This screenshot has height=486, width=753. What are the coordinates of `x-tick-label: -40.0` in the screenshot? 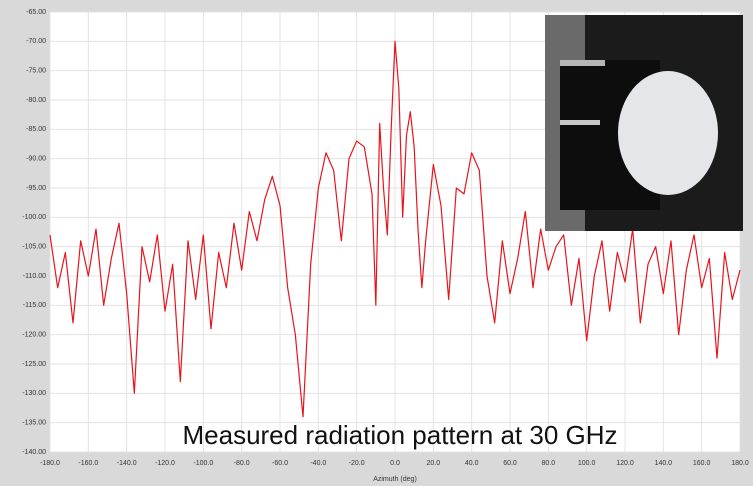 It's located at (318, 463).